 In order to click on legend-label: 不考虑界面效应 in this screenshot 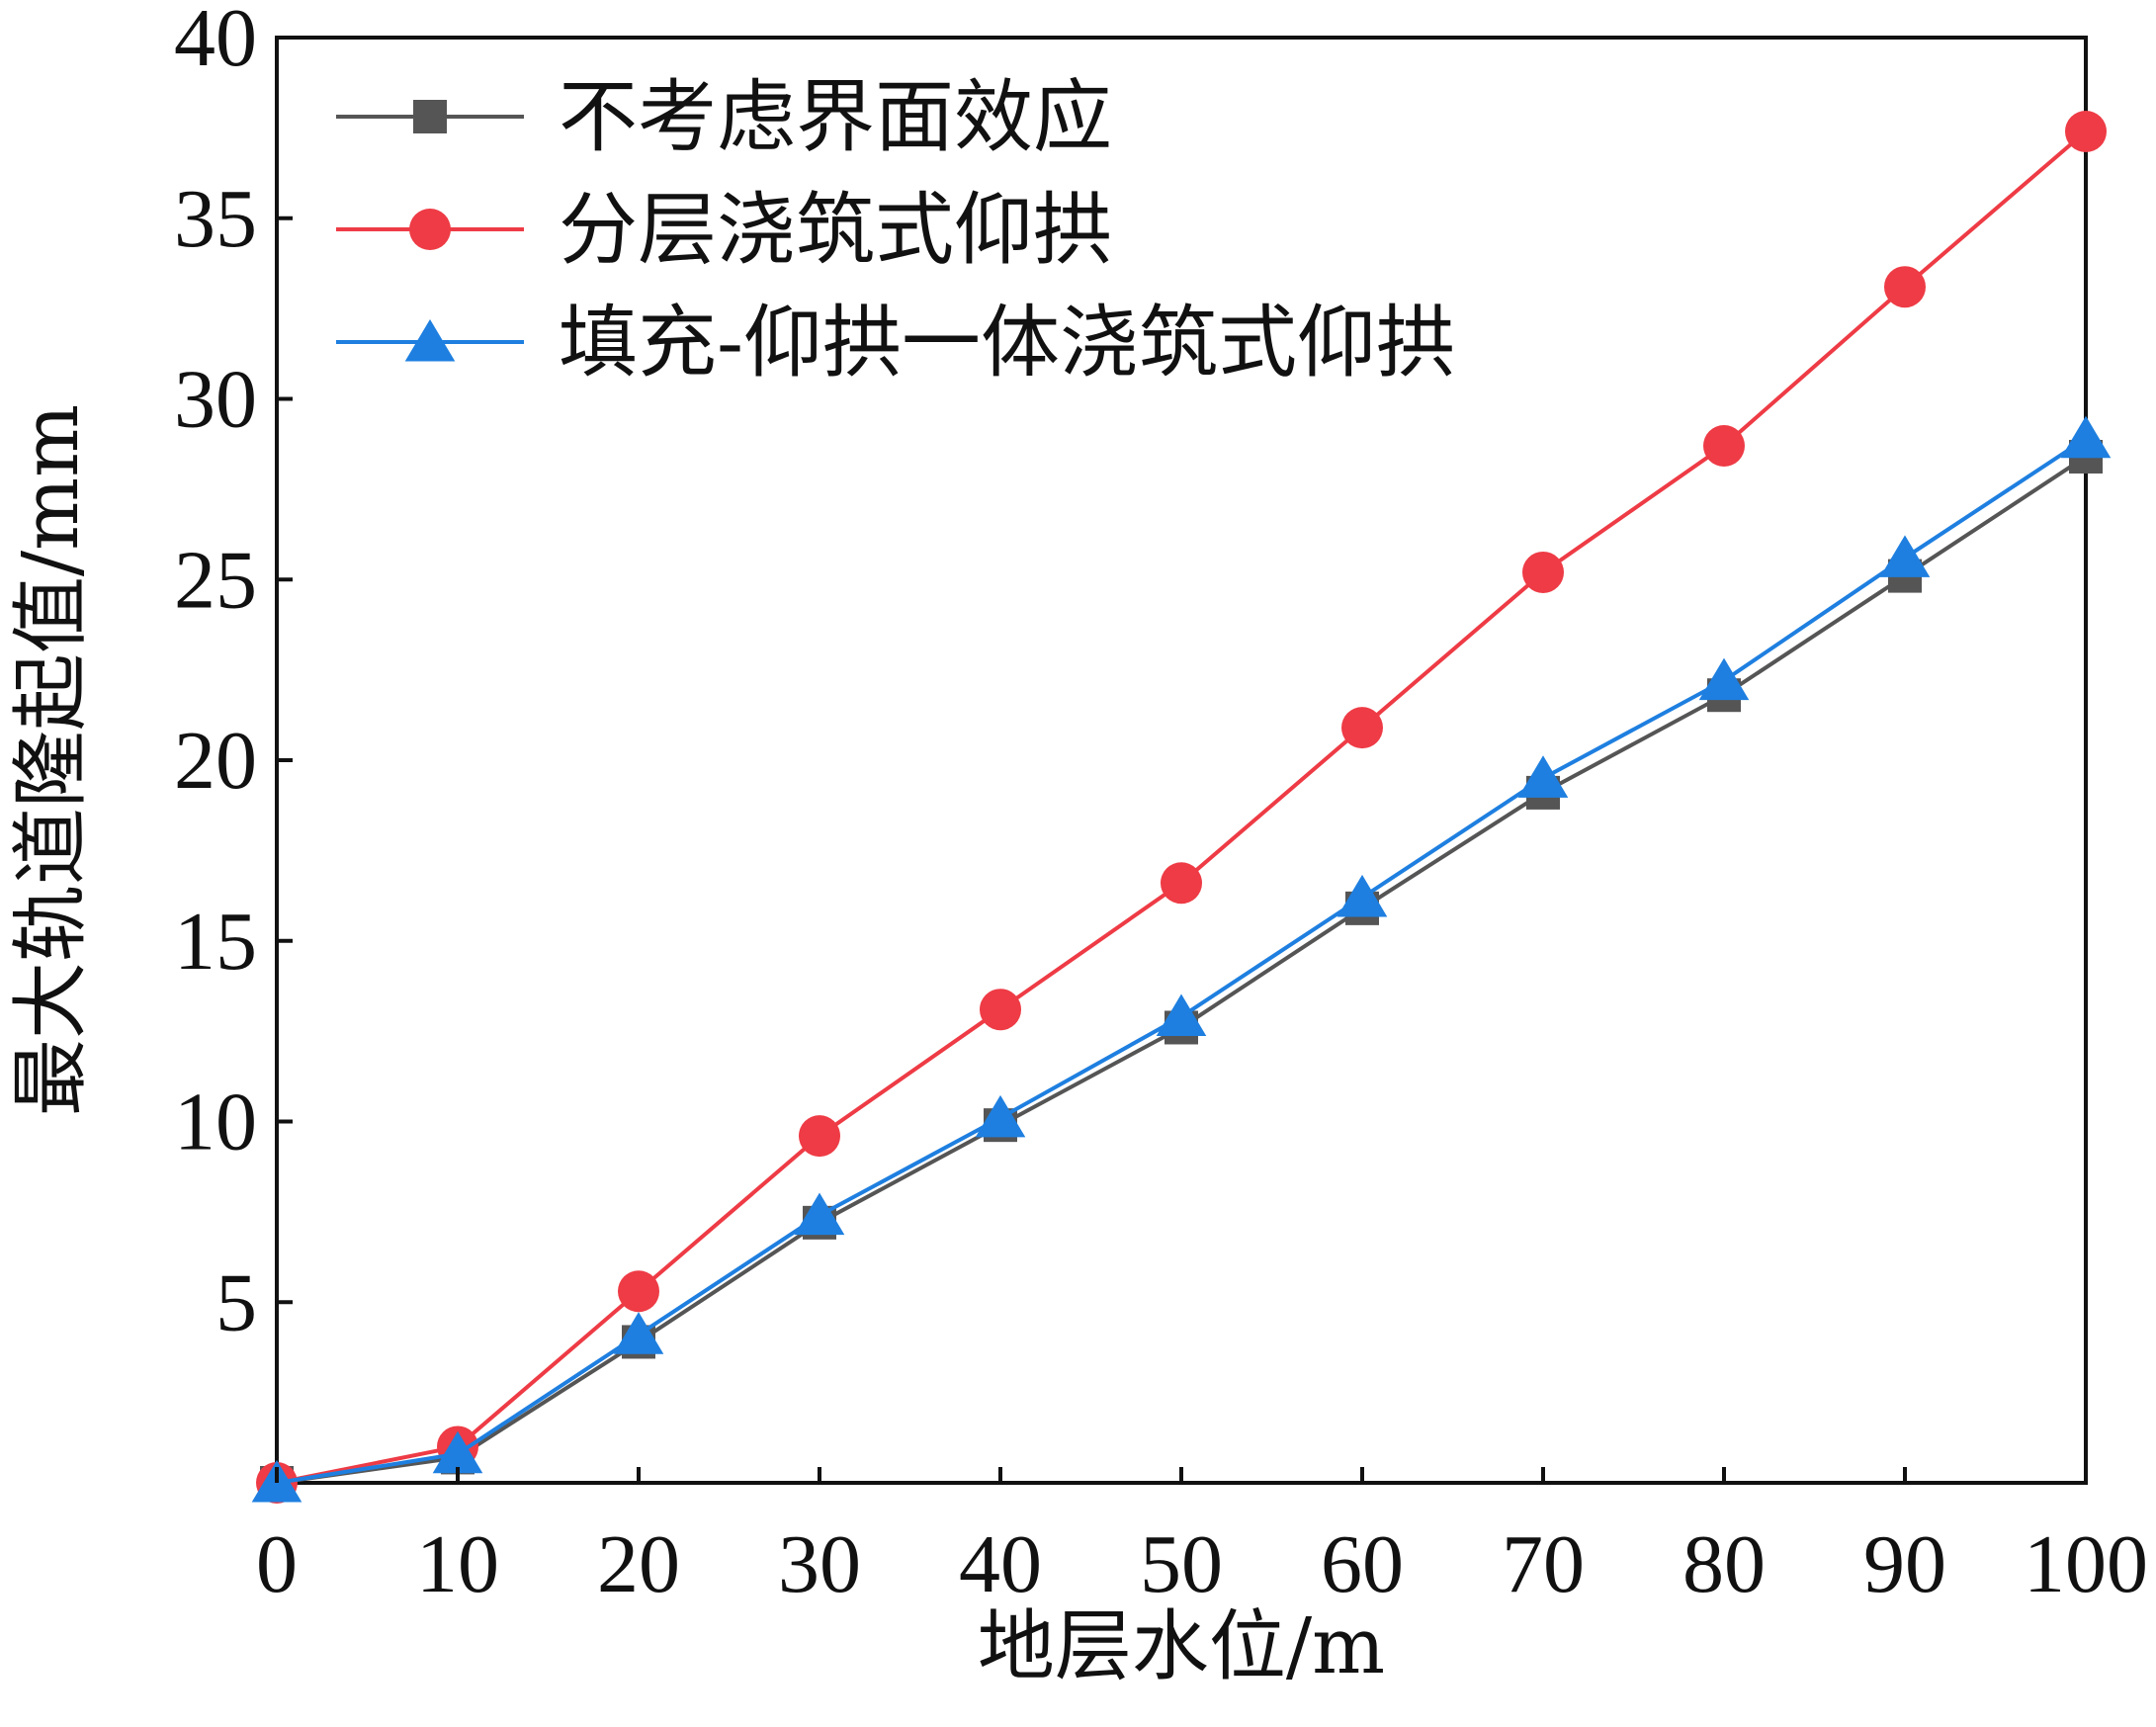, I will do `click(835, 117)`.